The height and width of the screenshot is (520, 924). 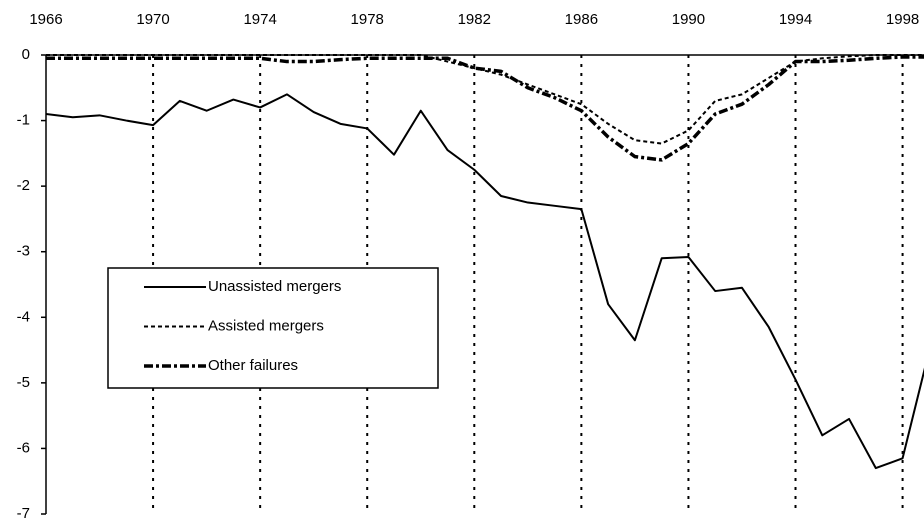 What do you see at coordinates (45, 19) in the screenshot?
I see `x-tick-label: 1966` at bounding box center [45, 19].